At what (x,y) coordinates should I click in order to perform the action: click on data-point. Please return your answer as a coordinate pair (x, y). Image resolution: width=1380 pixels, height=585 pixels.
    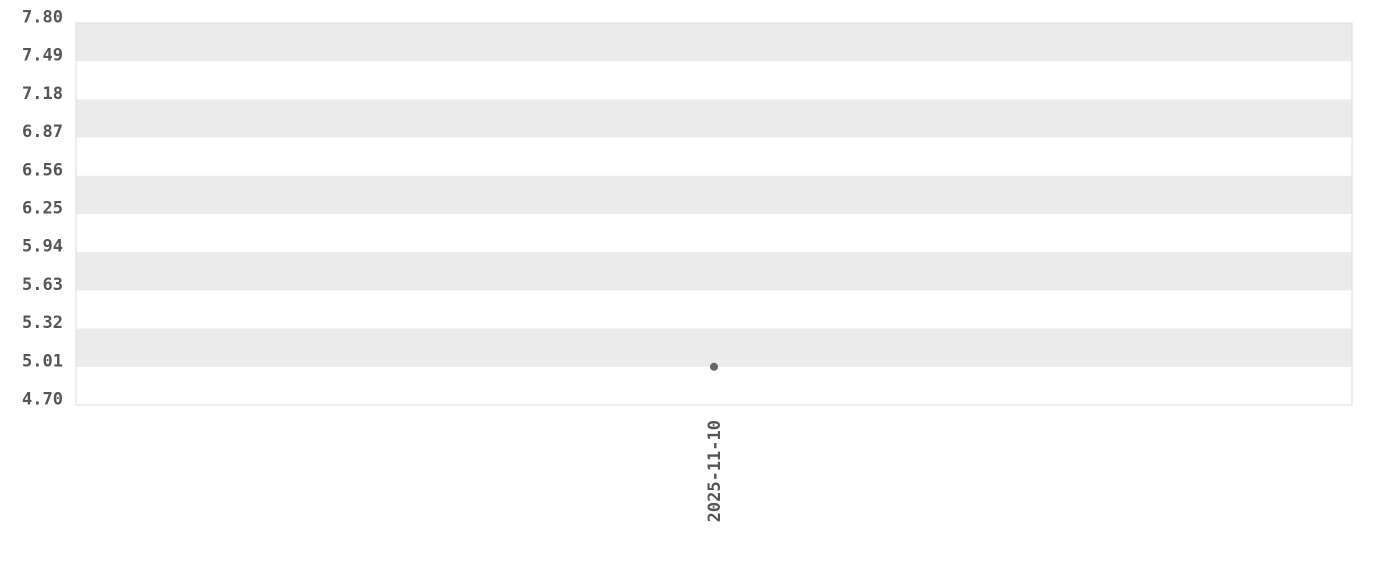
    Looking at the image, I should click on (714, 366).